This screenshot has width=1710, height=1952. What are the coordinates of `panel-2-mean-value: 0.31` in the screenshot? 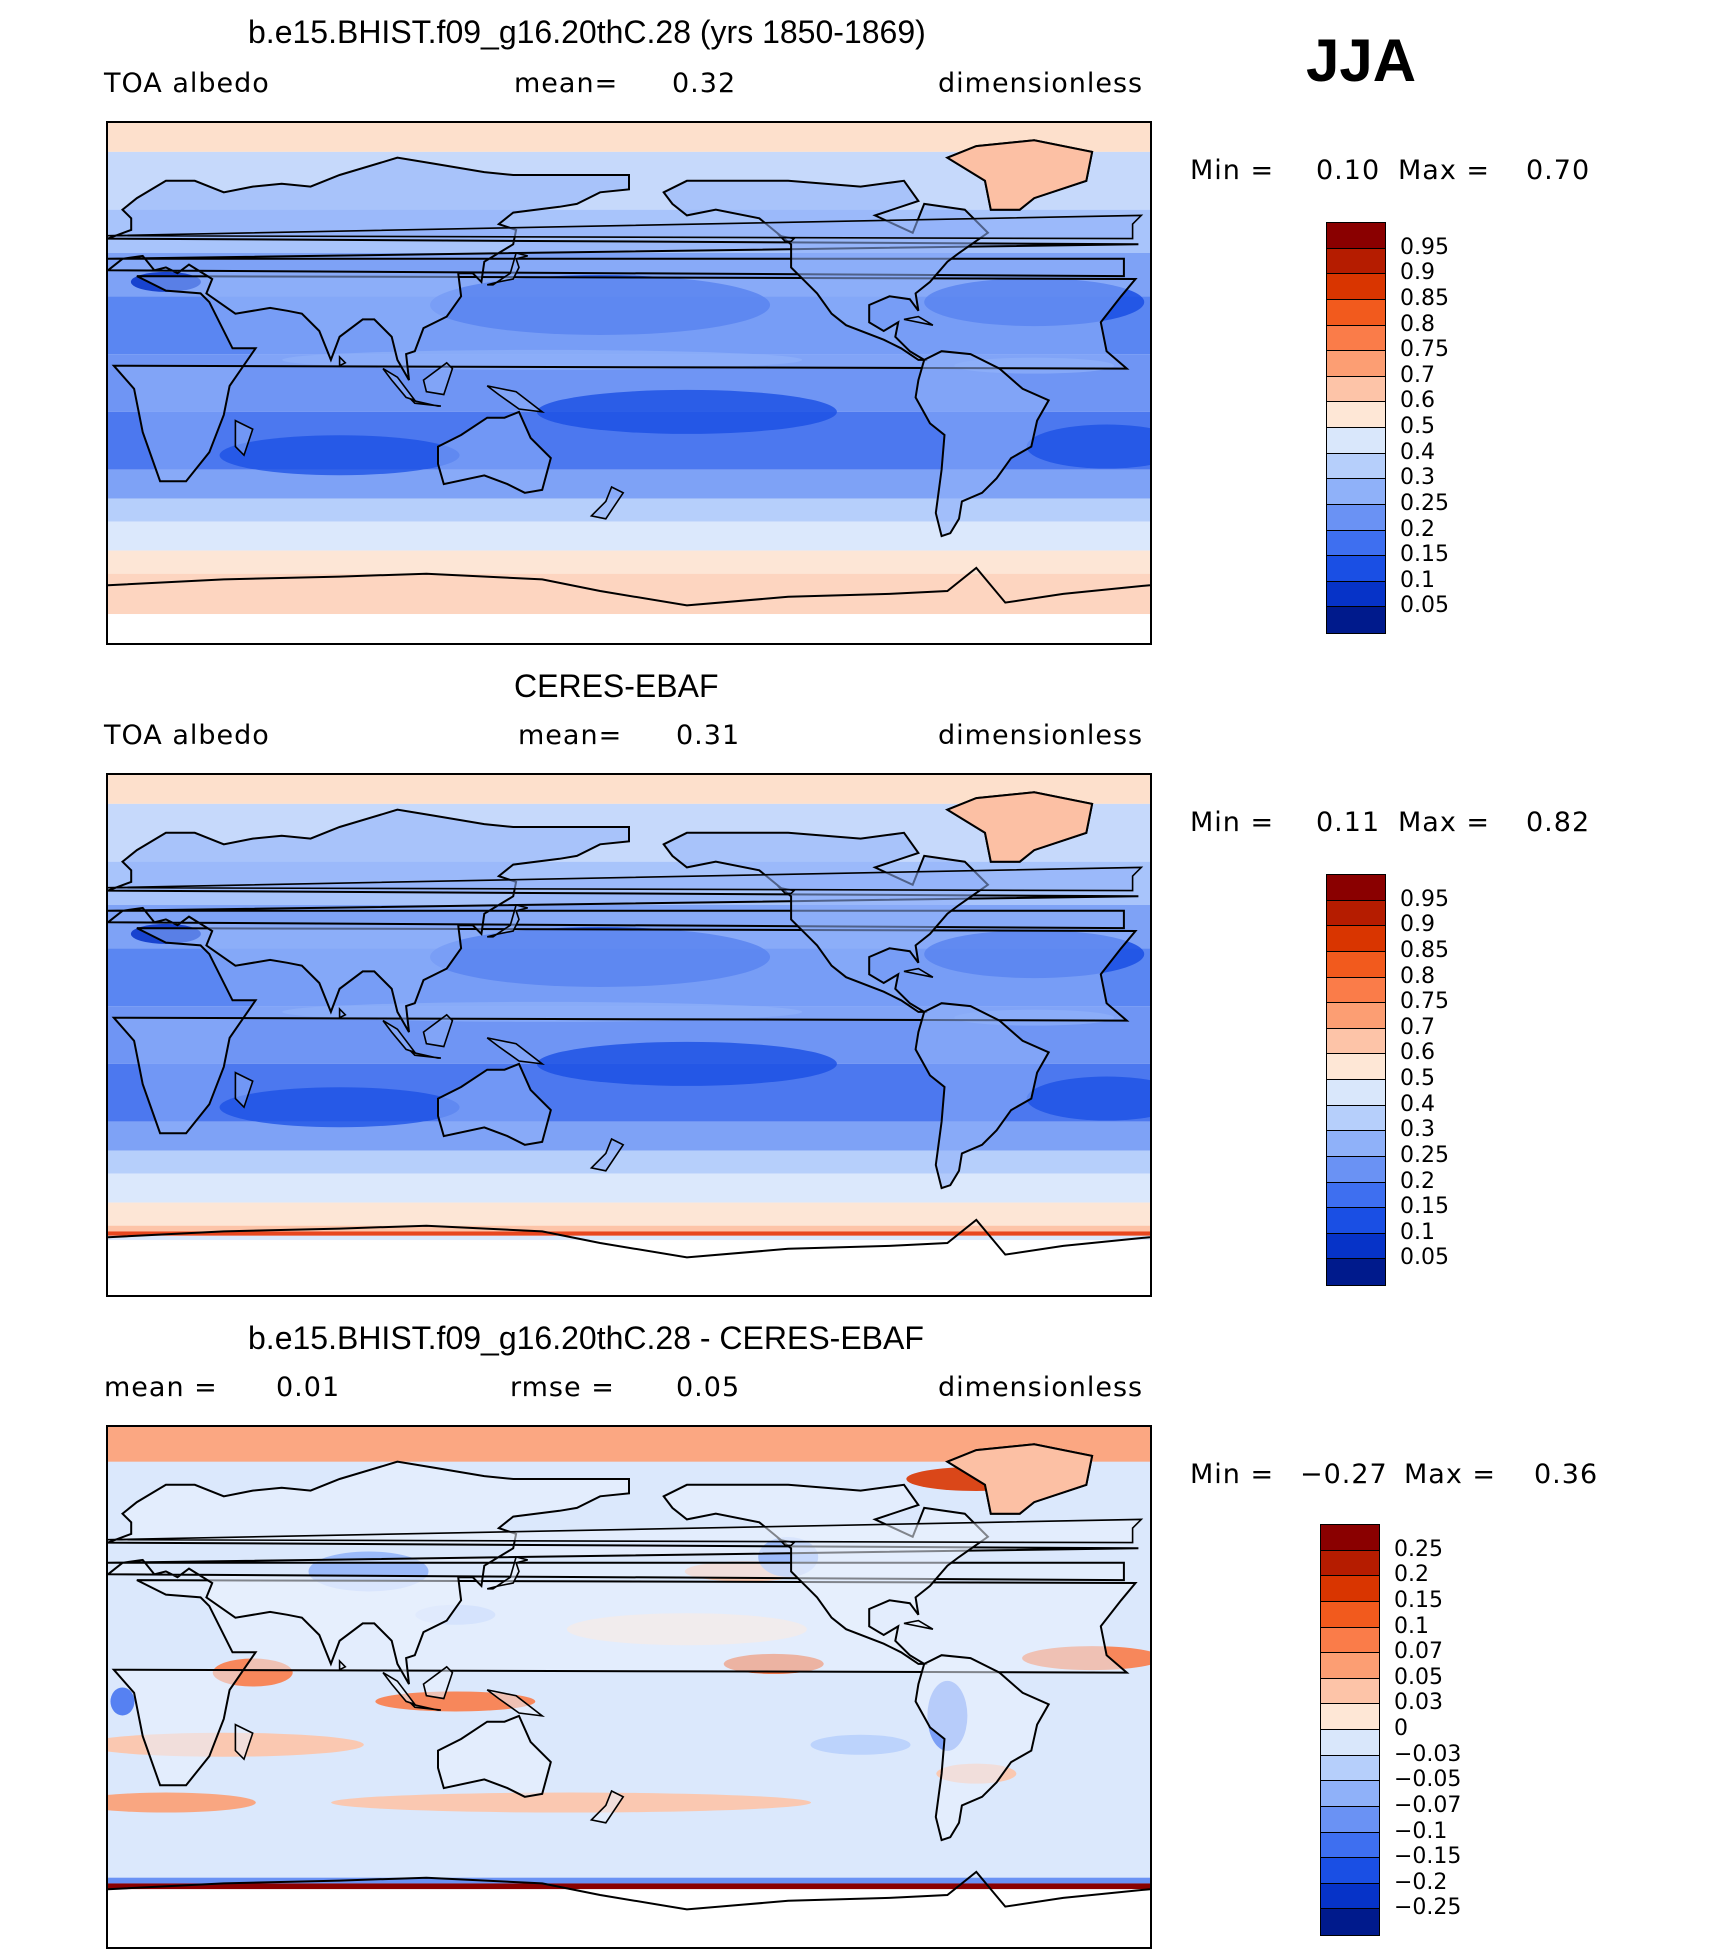 It's located at (708, 735).